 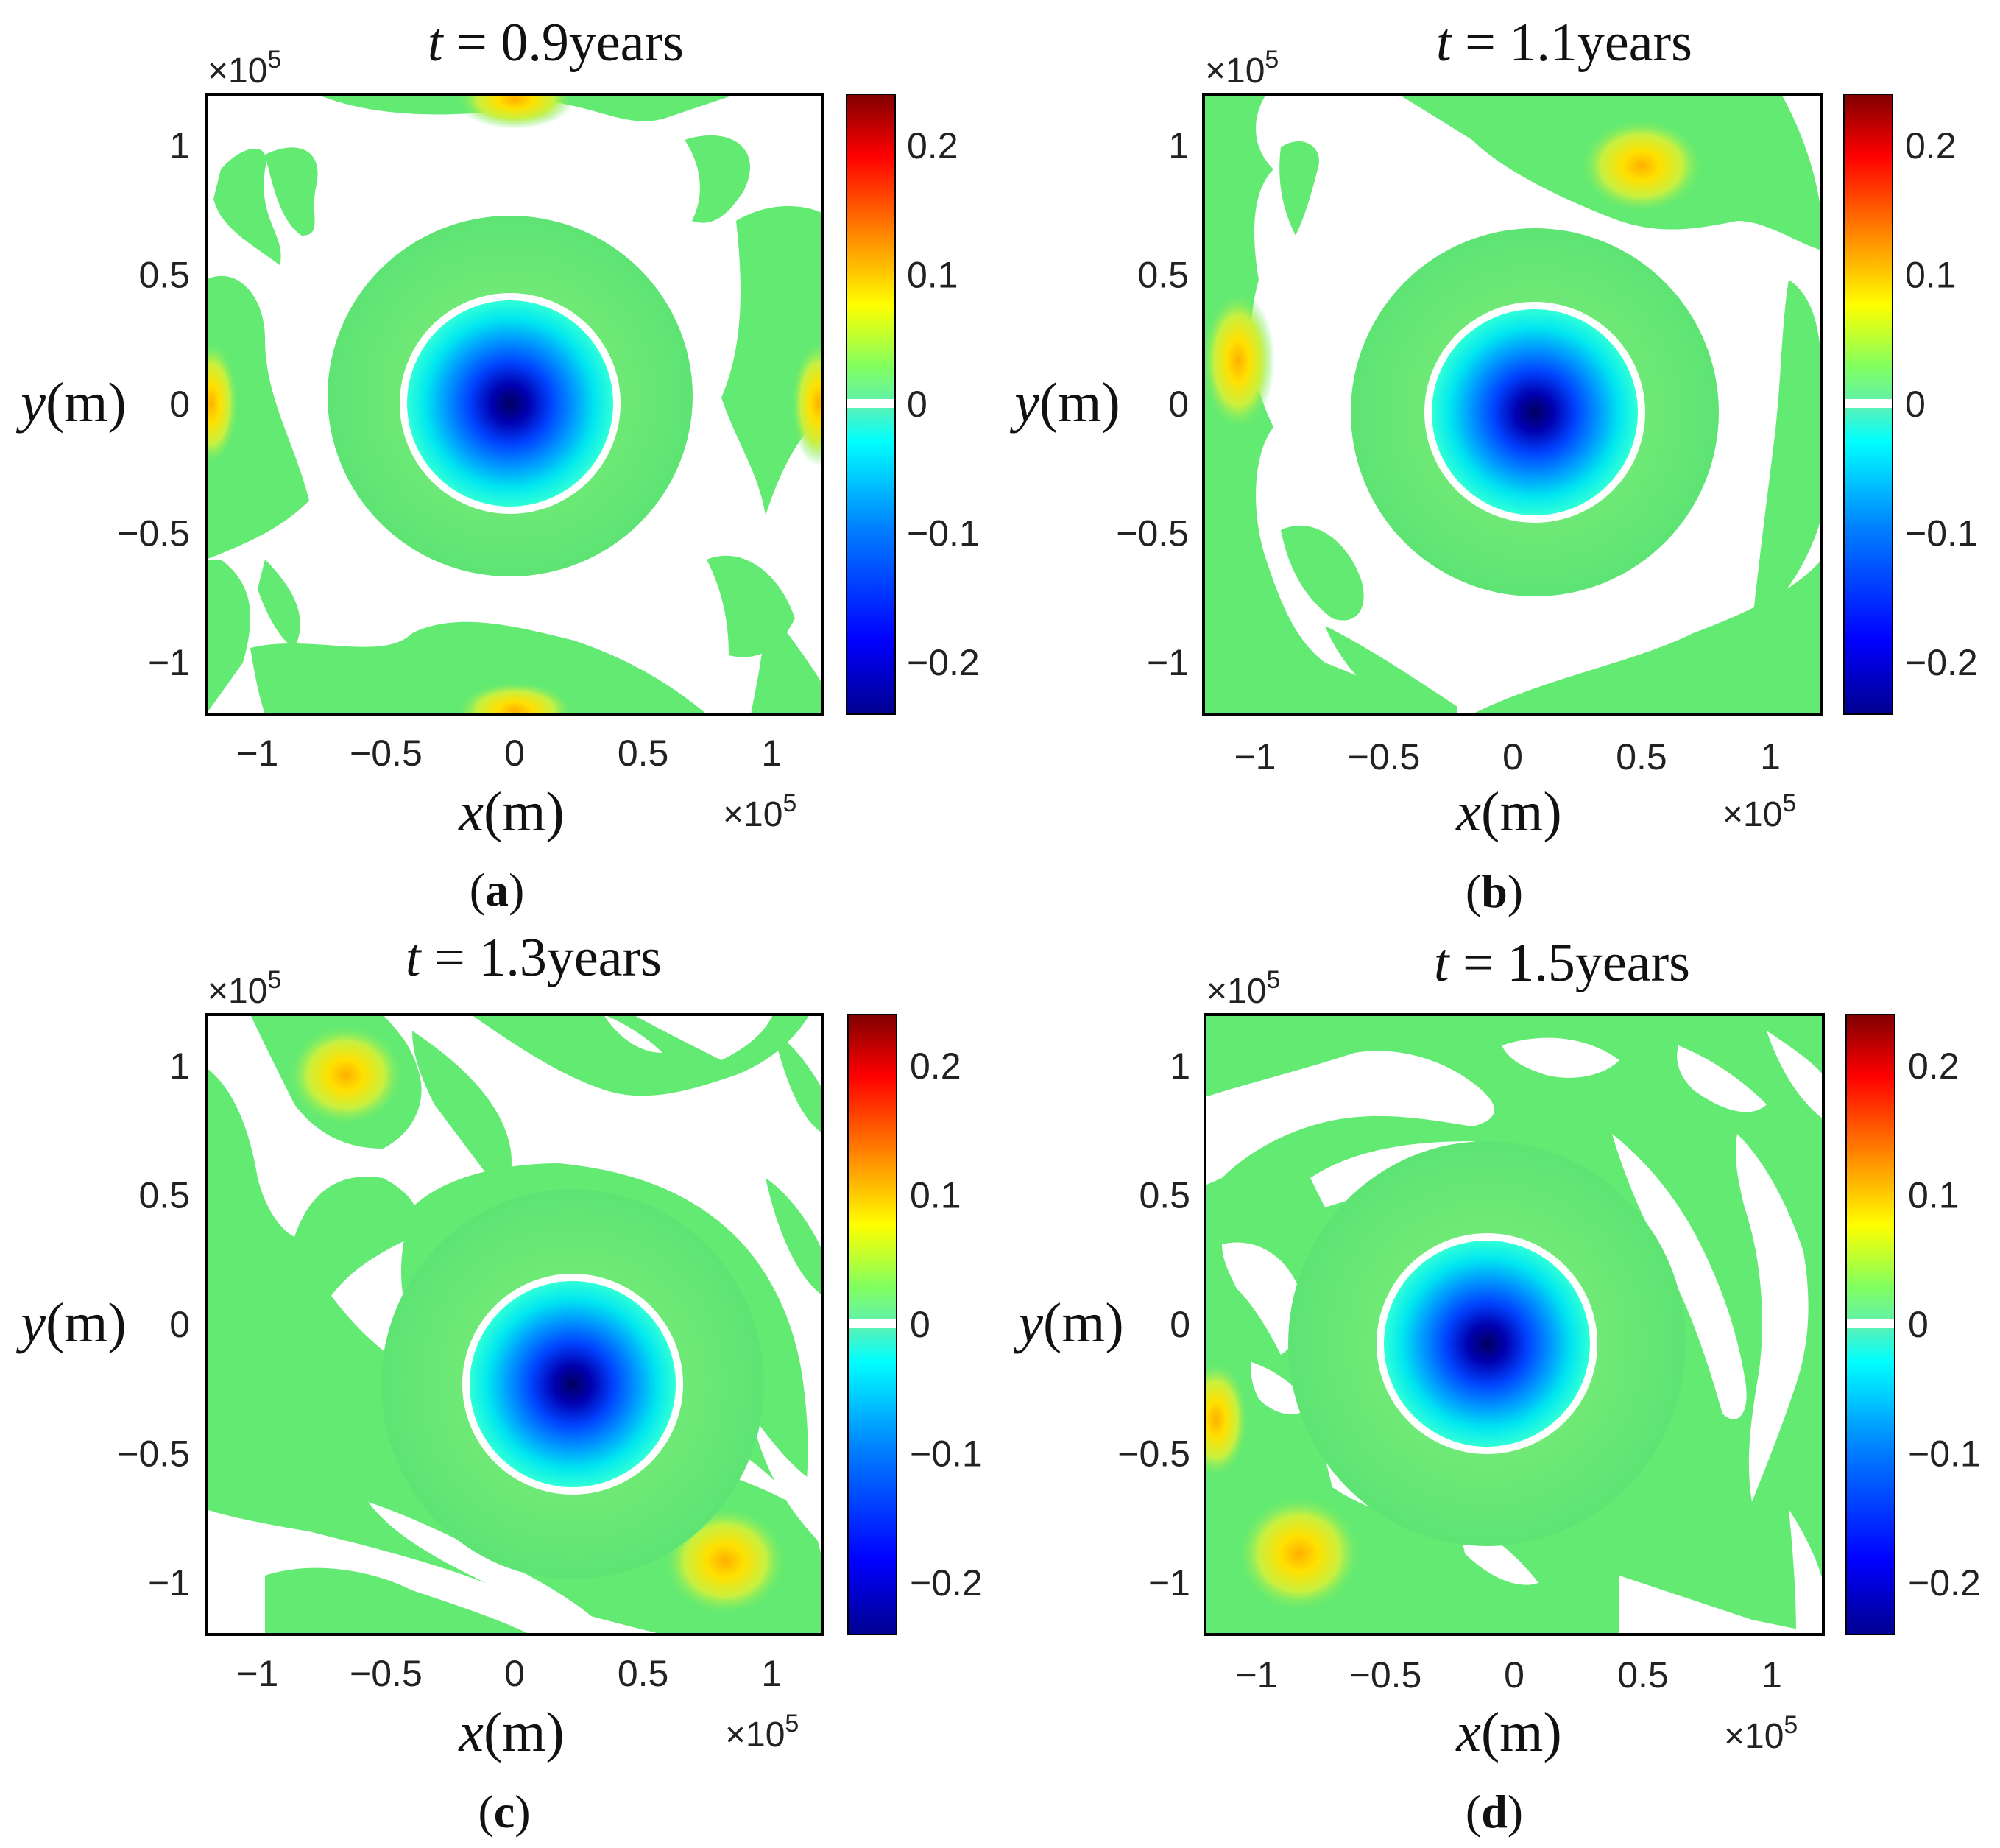 What do you see at coordinates (1564, 43) in the screenshot?
I see `title-b: t = 1.1years` at bounding box center [1564, 43].